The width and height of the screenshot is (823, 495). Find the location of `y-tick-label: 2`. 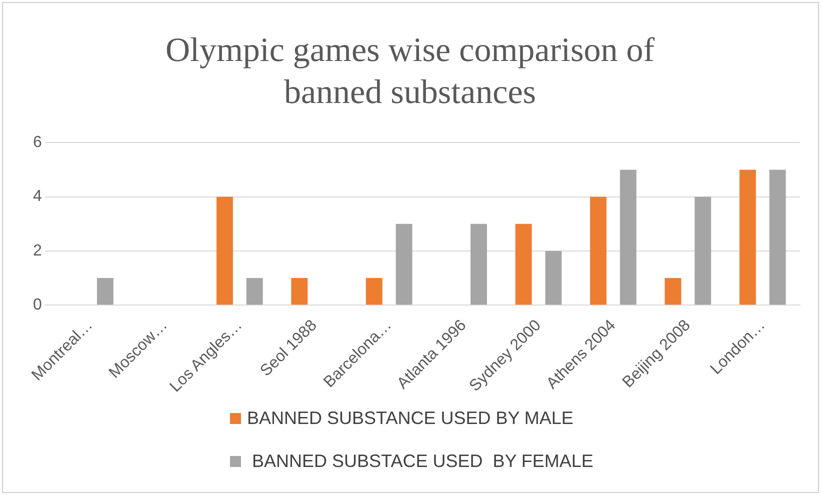

y-tick-label: 2 is located at coordinates (37, 251).